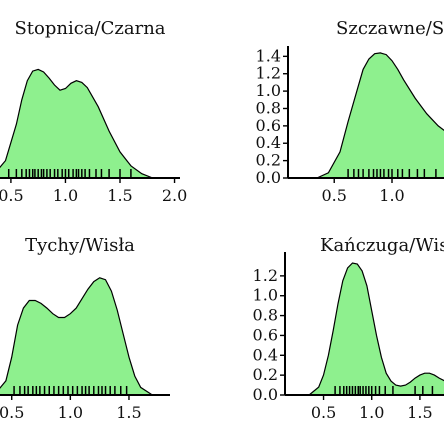 The height and width of the screenshot is (444, 444). Describe the element at coordinates (390, 28) in the screenshot. I see `panel-title: Szczawne/Sa` at that location.